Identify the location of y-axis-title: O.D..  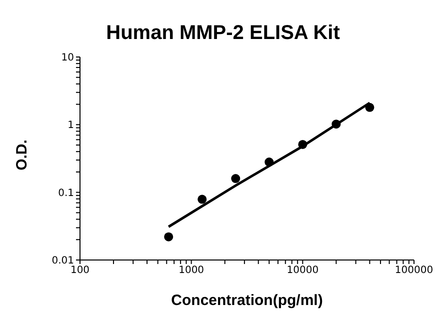
(22, 155).